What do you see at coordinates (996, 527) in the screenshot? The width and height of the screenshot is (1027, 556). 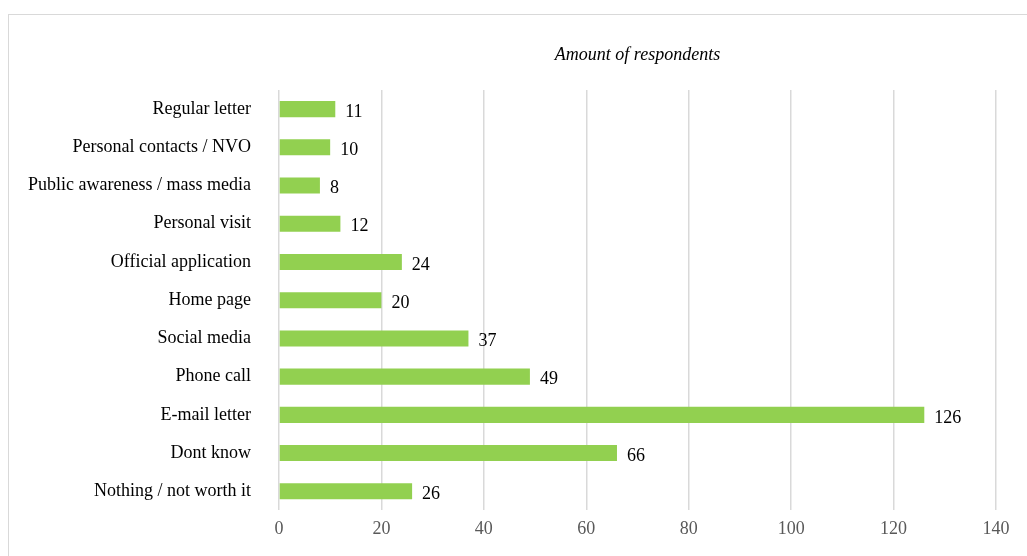 I see `x-tick-label: 140` at bounding box center [996, 527].